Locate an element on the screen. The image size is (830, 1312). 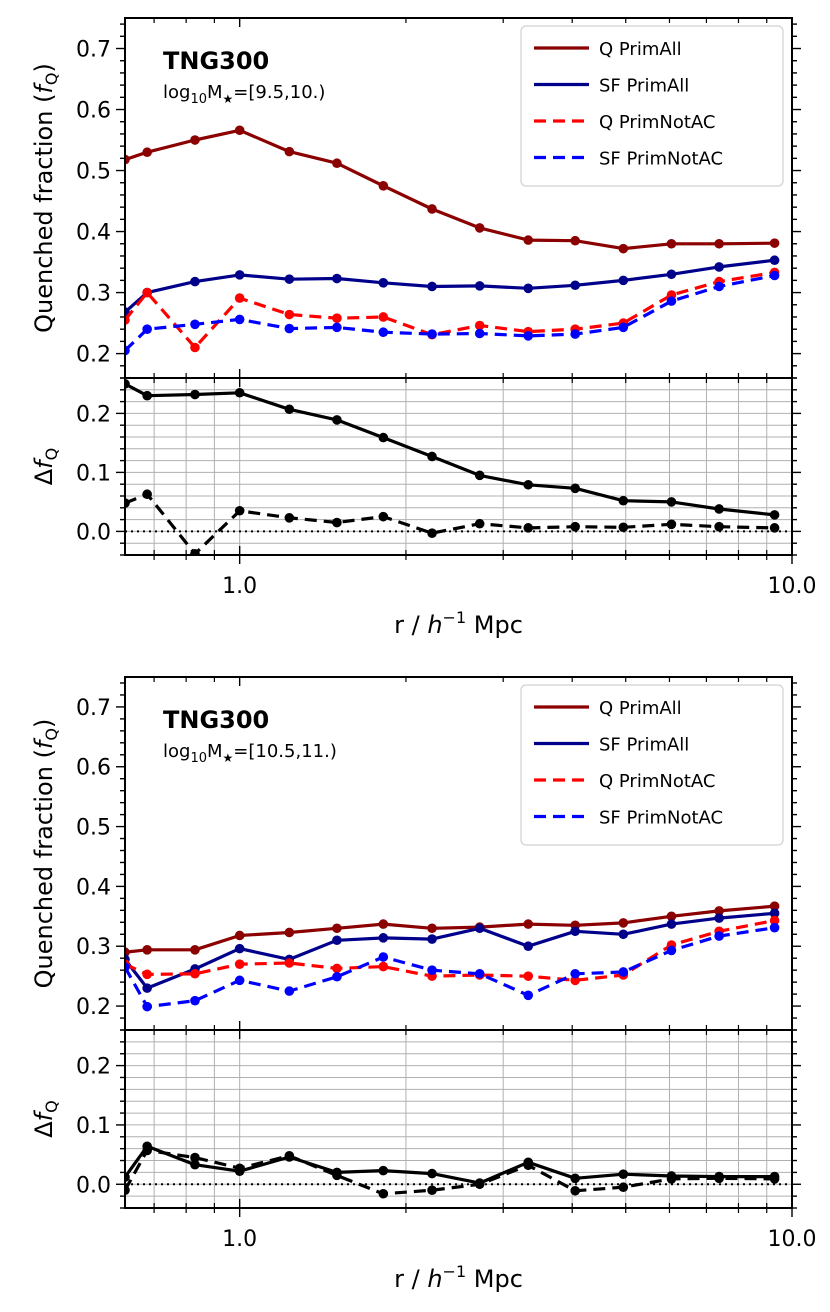
y-tick-label: 0.4 is located at coordinates (93, 887).